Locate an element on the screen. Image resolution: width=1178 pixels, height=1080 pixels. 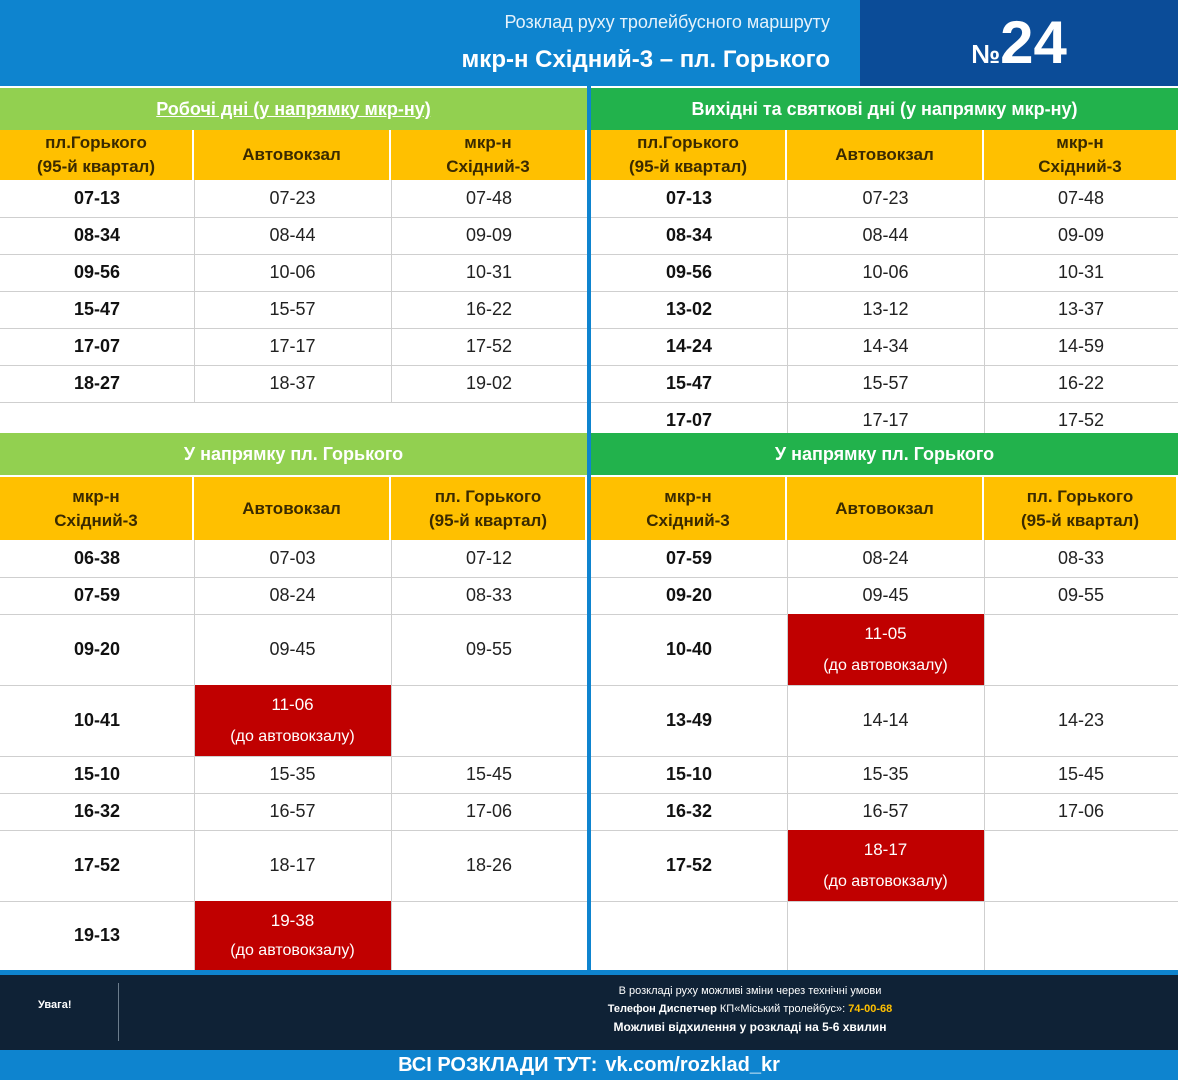
time-cell: 08-34 is located at coordinates (689, 235).